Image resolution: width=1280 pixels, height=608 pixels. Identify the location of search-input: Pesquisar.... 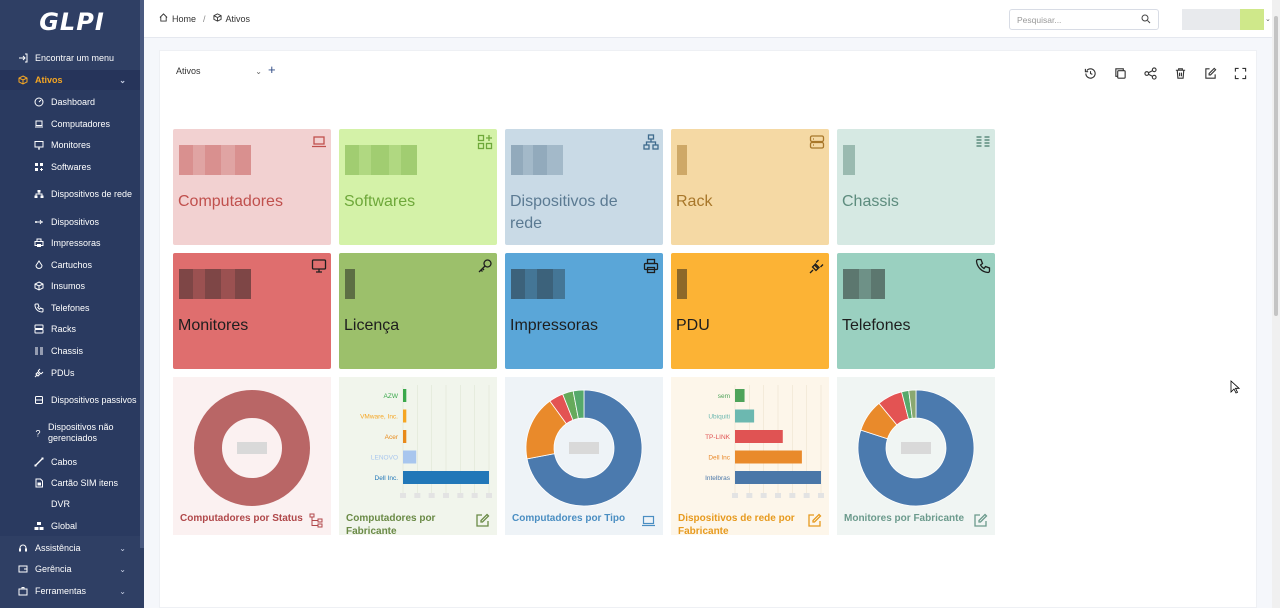
(1084, 19).